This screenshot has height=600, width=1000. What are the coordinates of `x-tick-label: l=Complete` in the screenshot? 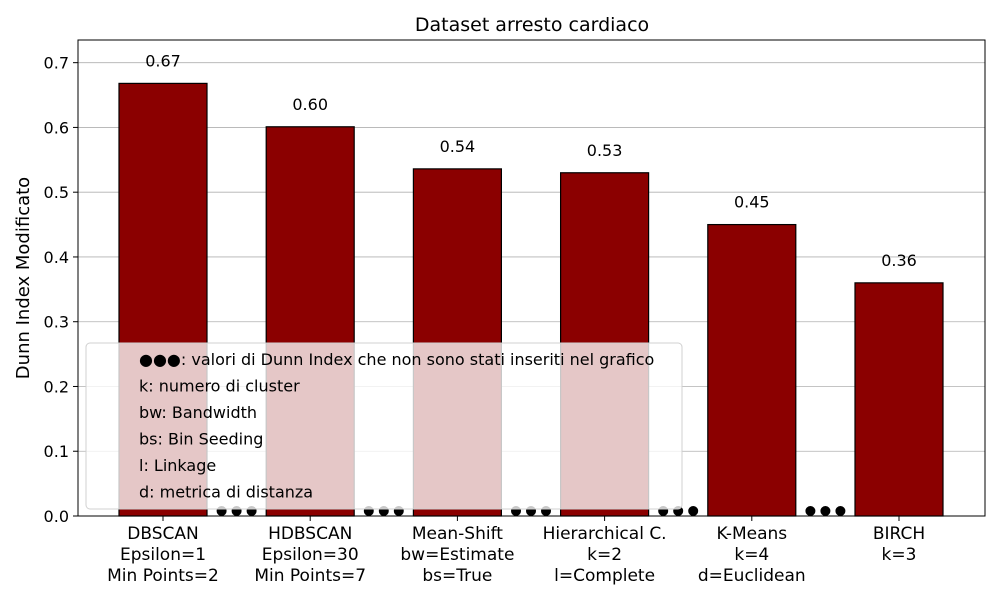 It's located at (604, 576).